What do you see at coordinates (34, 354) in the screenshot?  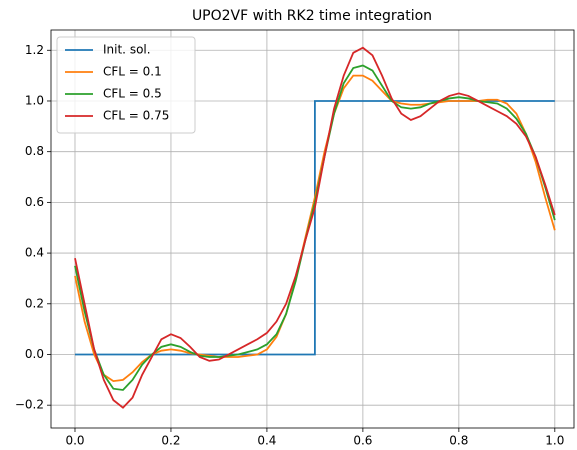 I see `y-tick-label: 0.0` at bounding box center [34, 354].